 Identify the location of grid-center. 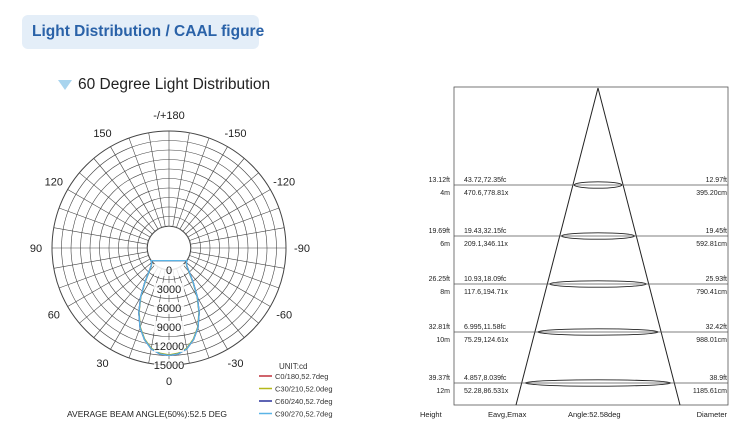
(169, 248).